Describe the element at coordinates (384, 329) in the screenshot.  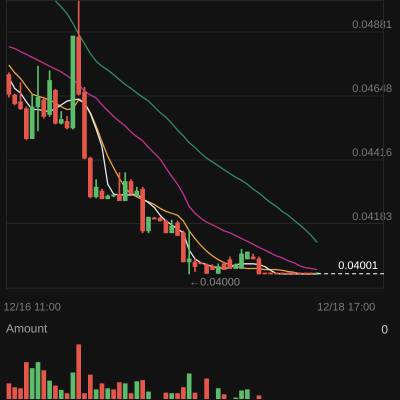
I see `text: 0` at that location.